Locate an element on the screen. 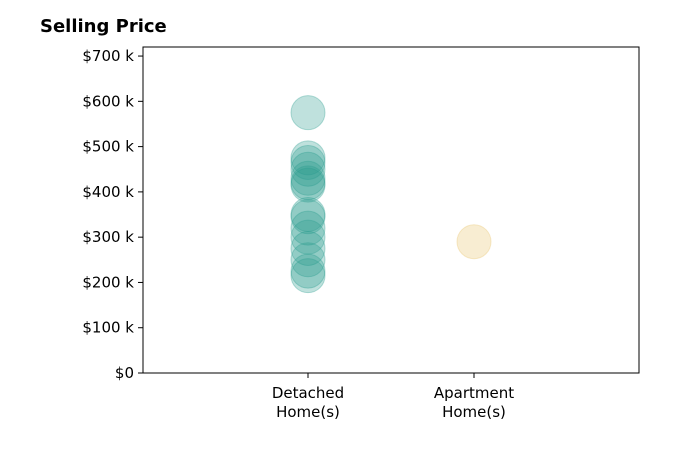 The height and width of the screenshot is (462, 679). y-tick-label: $0 is located at coordinates (124, 373).